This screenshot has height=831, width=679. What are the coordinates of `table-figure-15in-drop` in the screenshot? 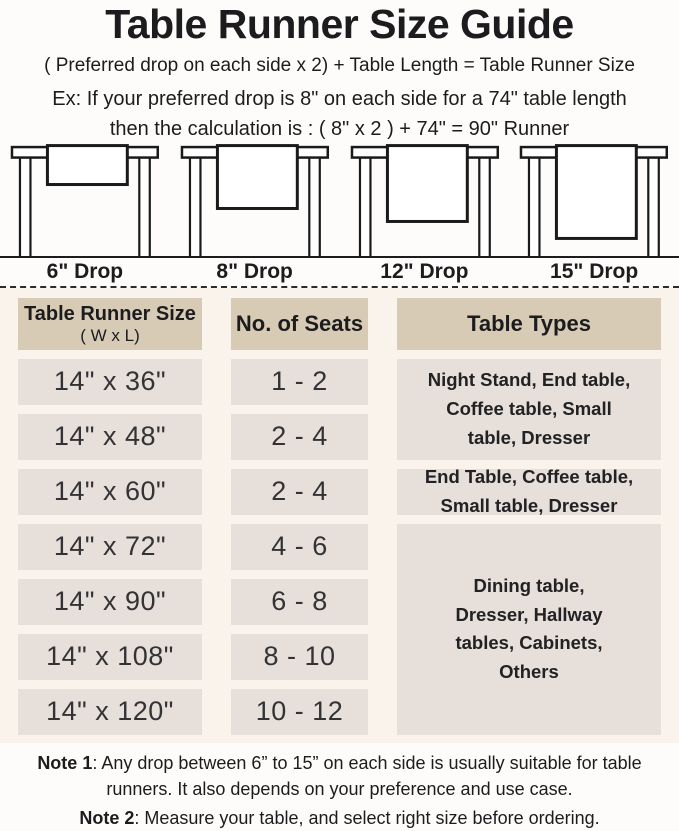 It's located at (594, 200).